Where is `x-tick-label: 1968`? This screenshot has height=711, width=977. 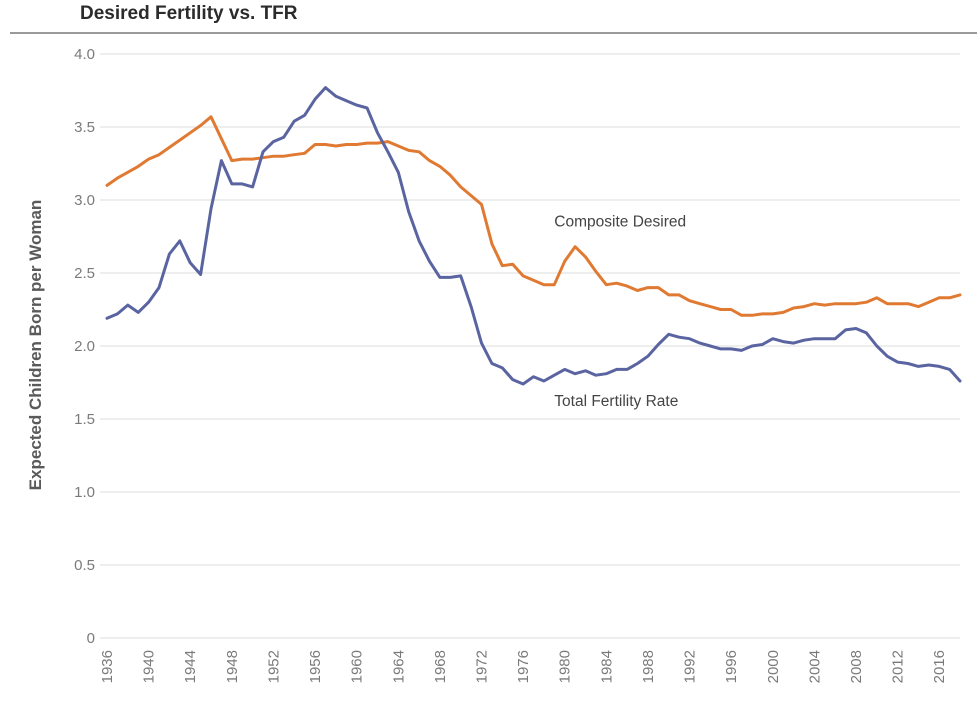
x-tick-label: 1968 is located at coordinates (440, 666).